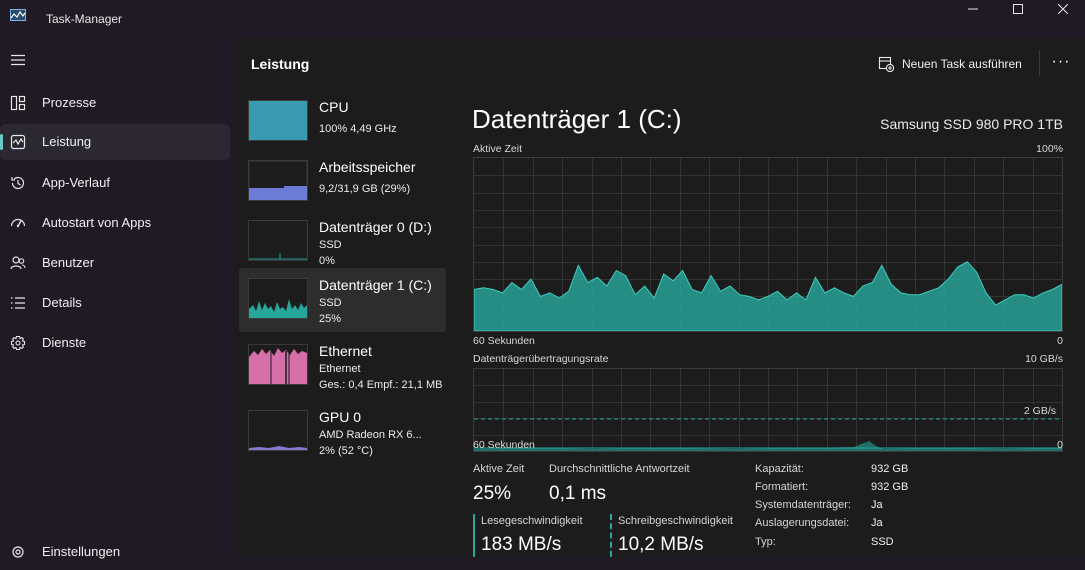 The height and width of the screenshot is (570, 1085). What do you see at coordinates (367, 167) in the screenshot?
I see `perf-item-name: Arbeitsspeicher` at bounding box center [367, 167].